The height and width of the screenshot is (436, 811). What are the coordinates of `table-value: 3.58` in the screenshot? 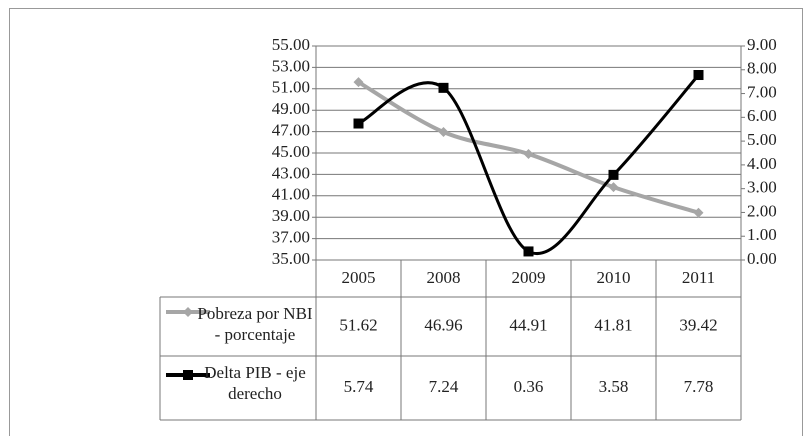 It's located at (614, 386).